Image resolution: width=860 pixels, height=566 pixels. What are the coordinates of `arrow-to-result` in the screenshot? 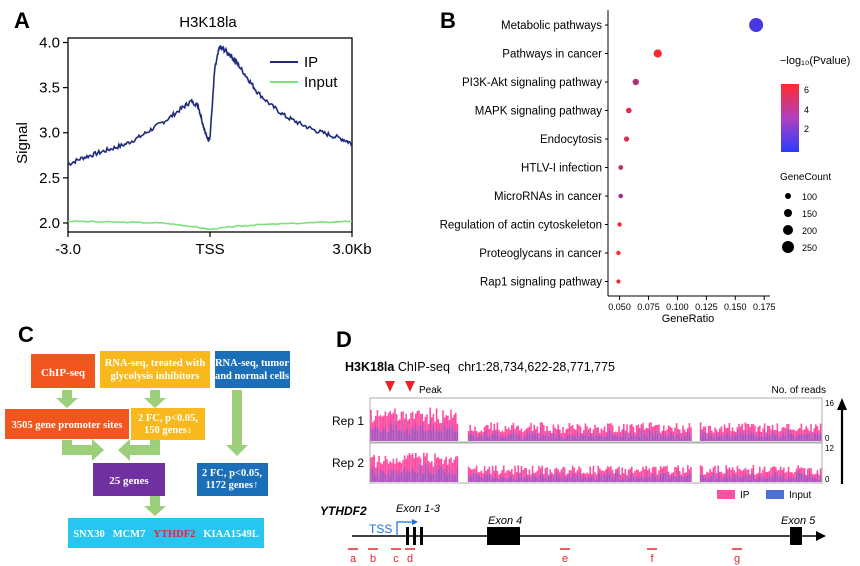 It's located at (155, 506).